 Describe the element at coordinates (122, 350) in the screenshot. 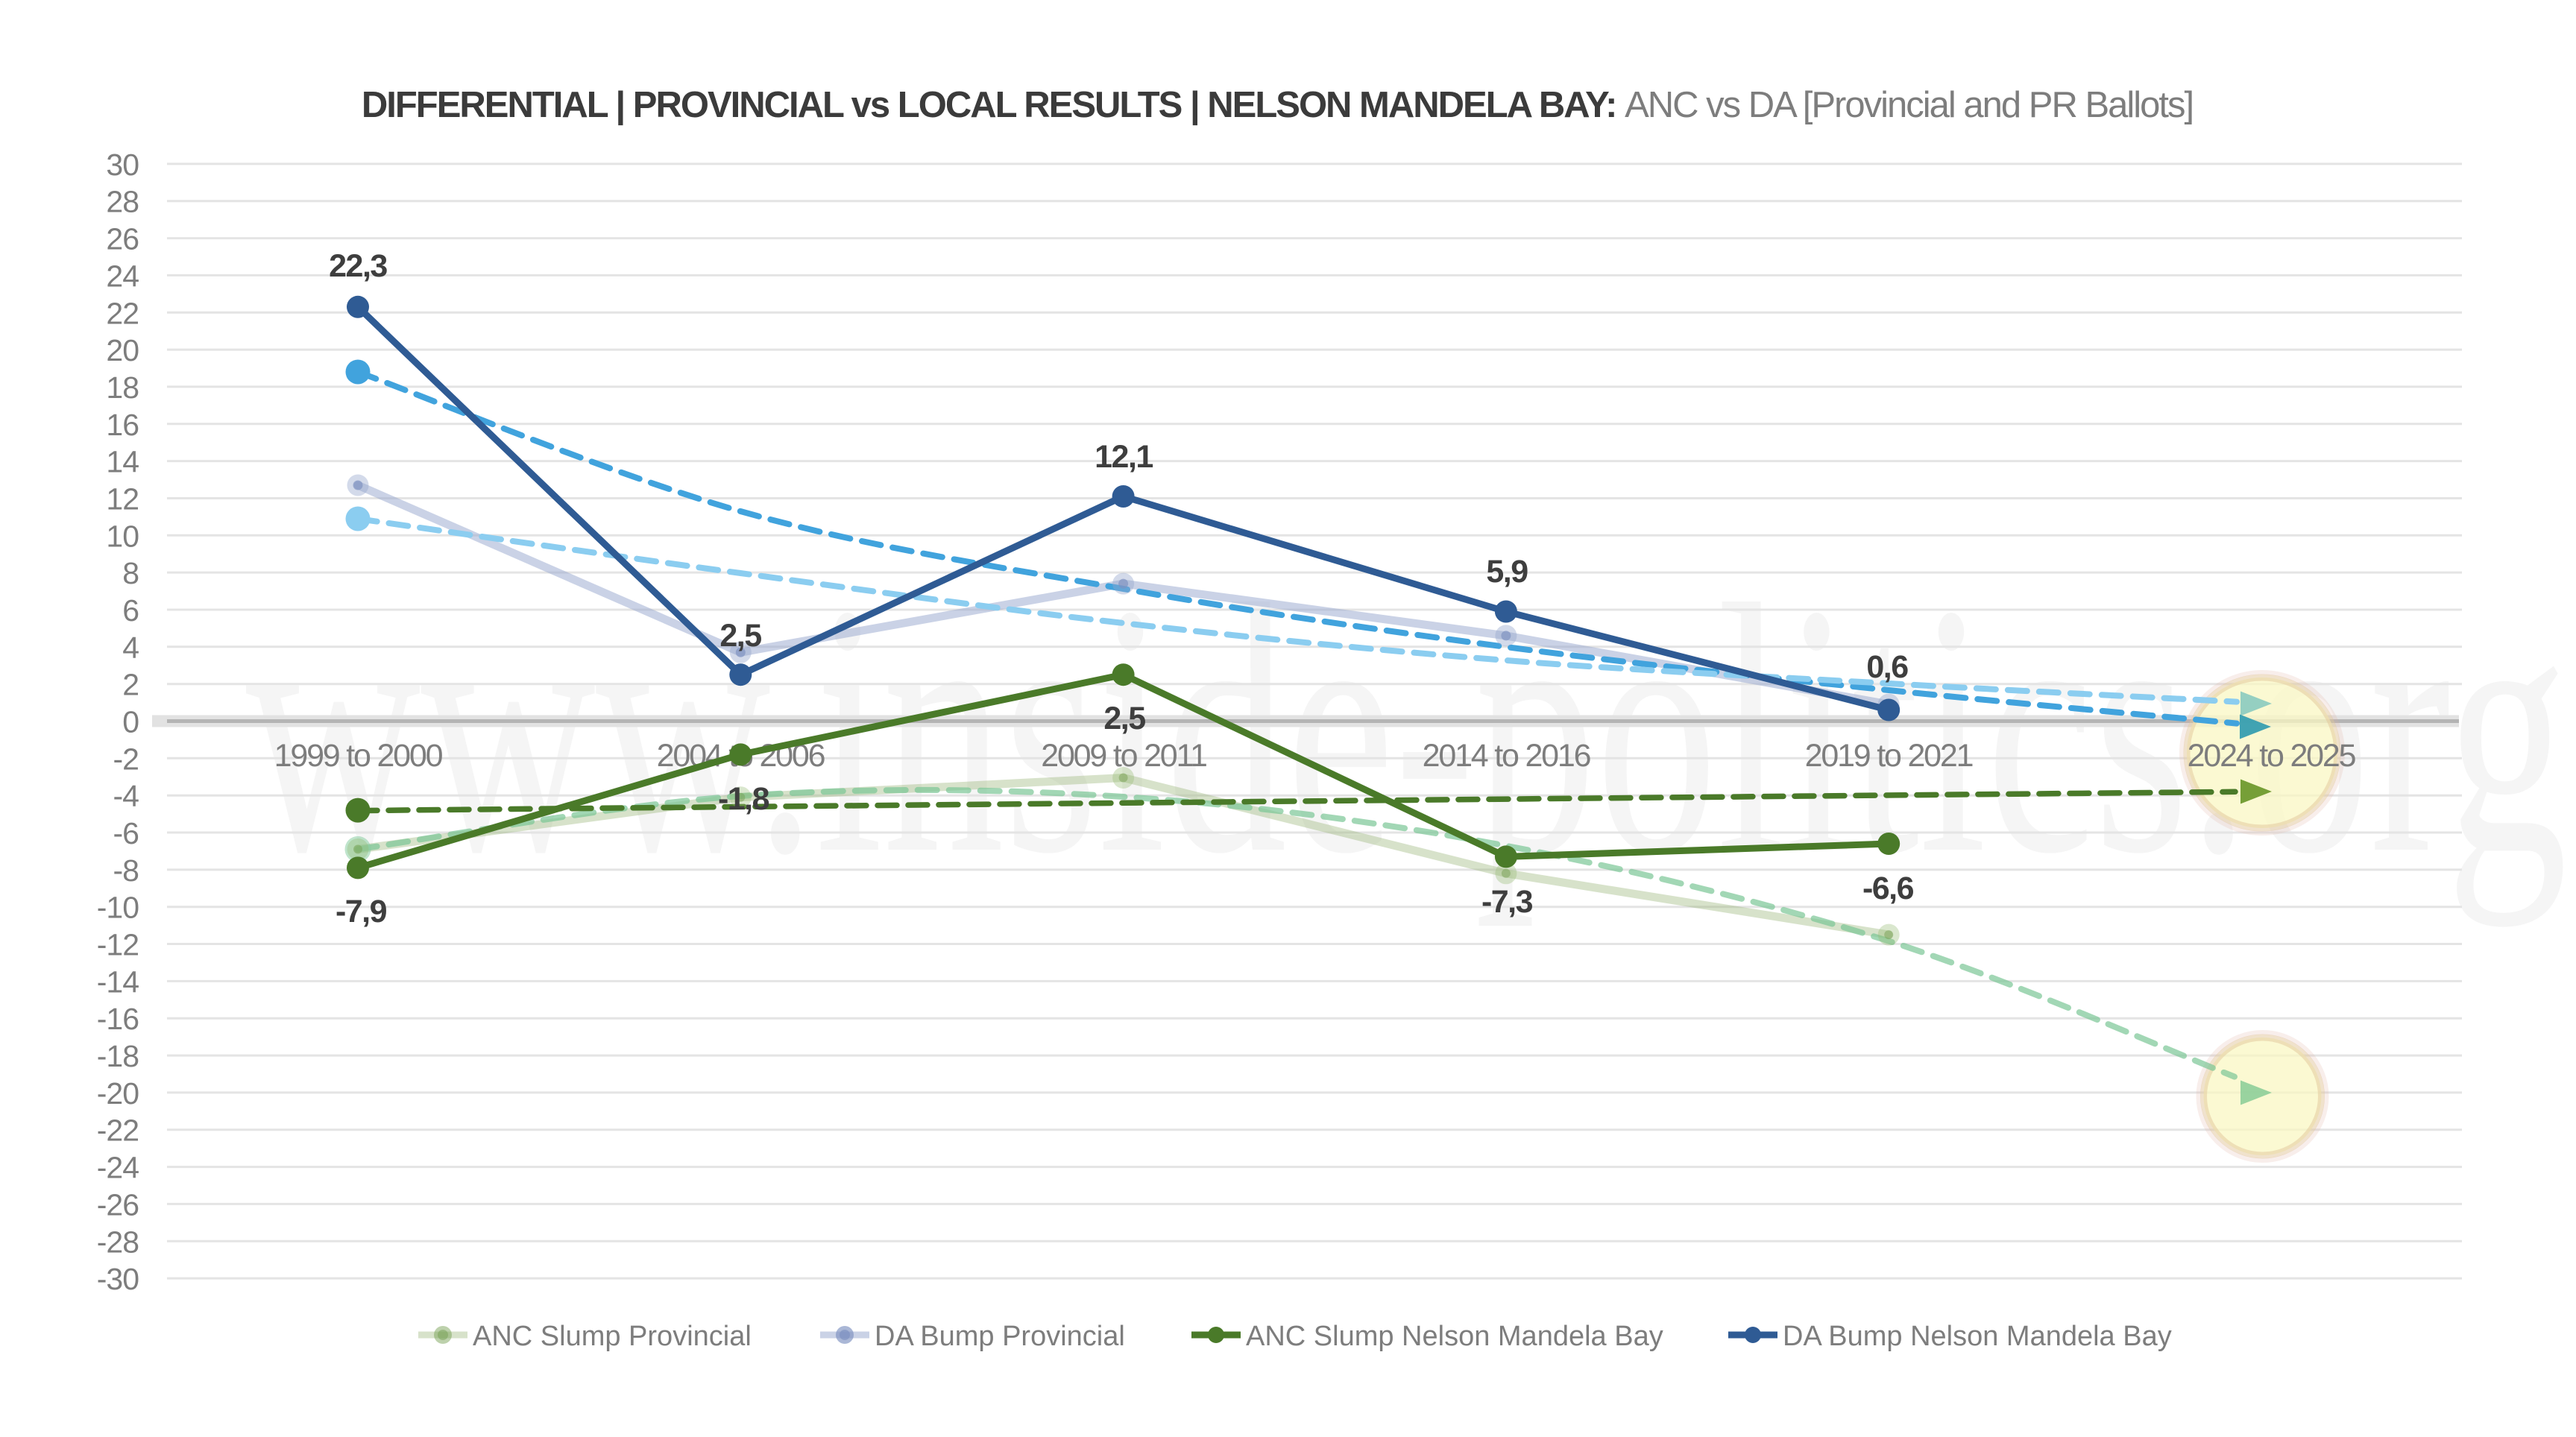

I see `svg-text: 20` at that location.